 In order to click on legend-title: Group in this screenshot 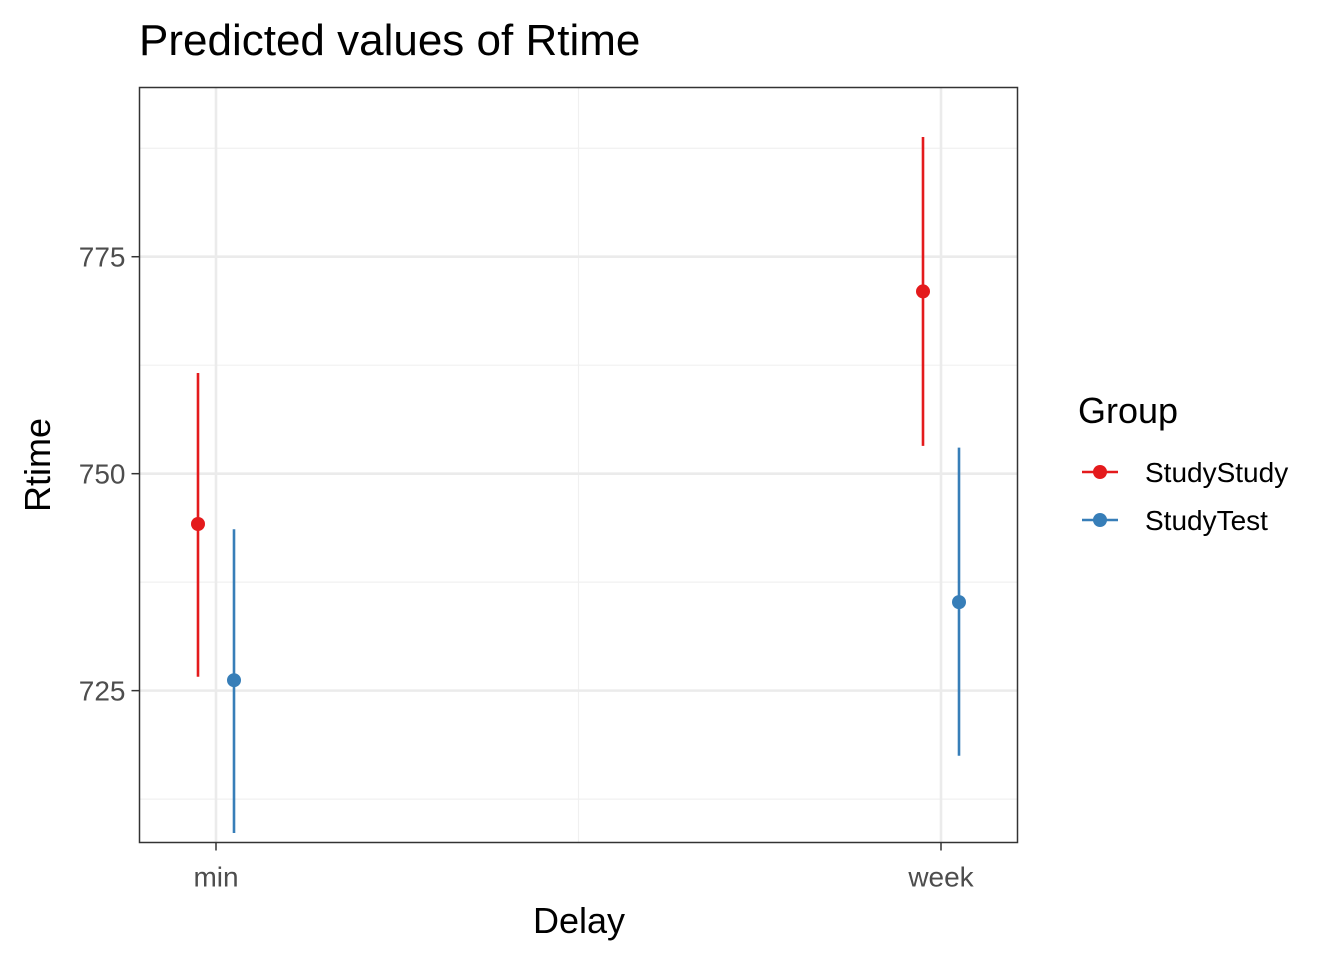, I will do `click(1128, 410)`.